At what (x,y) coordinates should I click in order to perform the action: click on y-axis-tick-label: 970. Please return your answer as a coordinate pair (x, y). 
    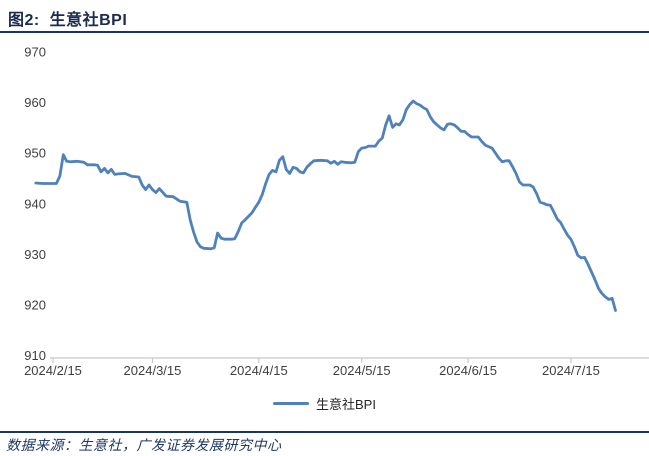
    Looking at the image, I should click on (35, 52).